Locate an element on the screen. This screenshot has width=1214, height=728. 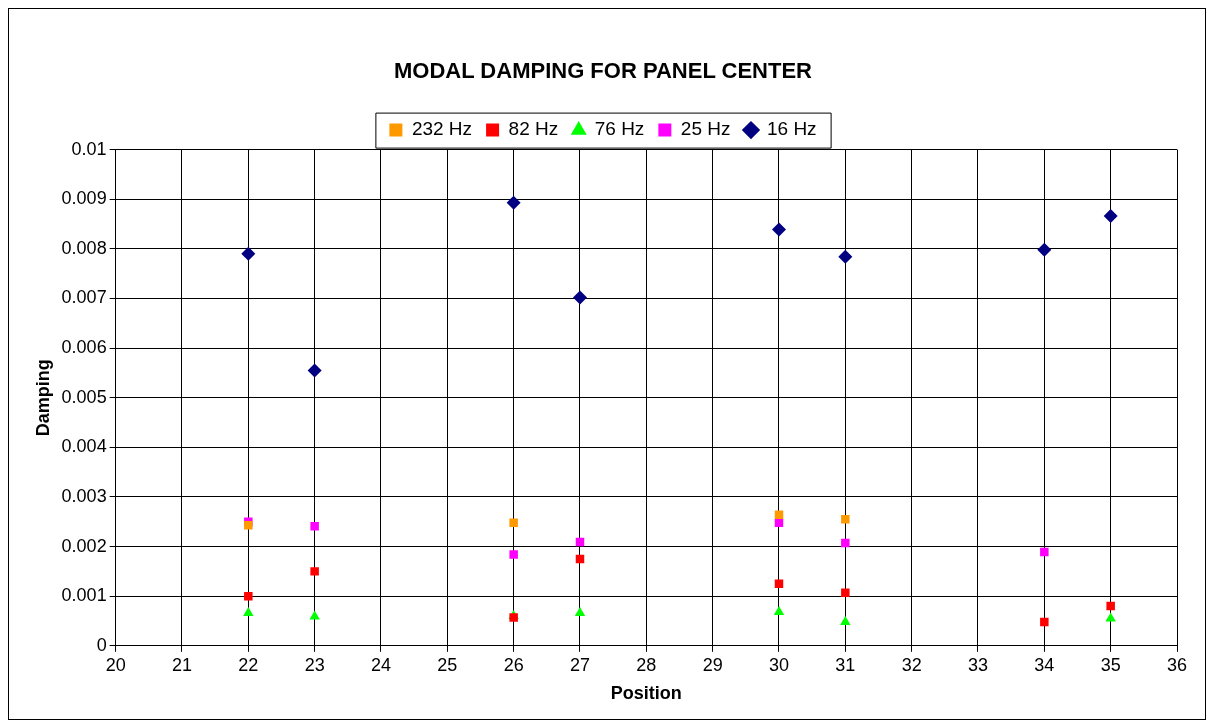
x-tick-label: 33 is located at coordinates (978, 664).